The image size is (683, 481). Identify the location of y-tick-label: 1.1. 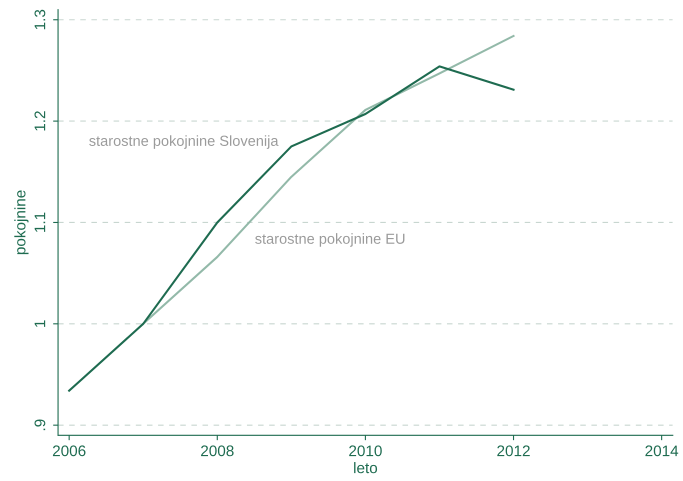
(40, 222).